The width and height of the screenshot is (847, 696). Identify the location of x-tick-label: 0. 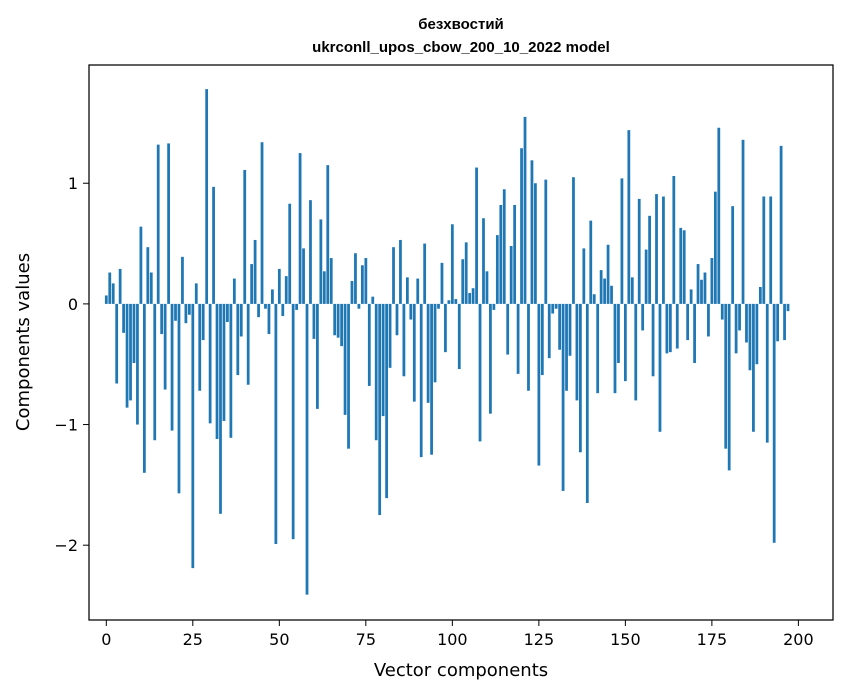
(106, 639).